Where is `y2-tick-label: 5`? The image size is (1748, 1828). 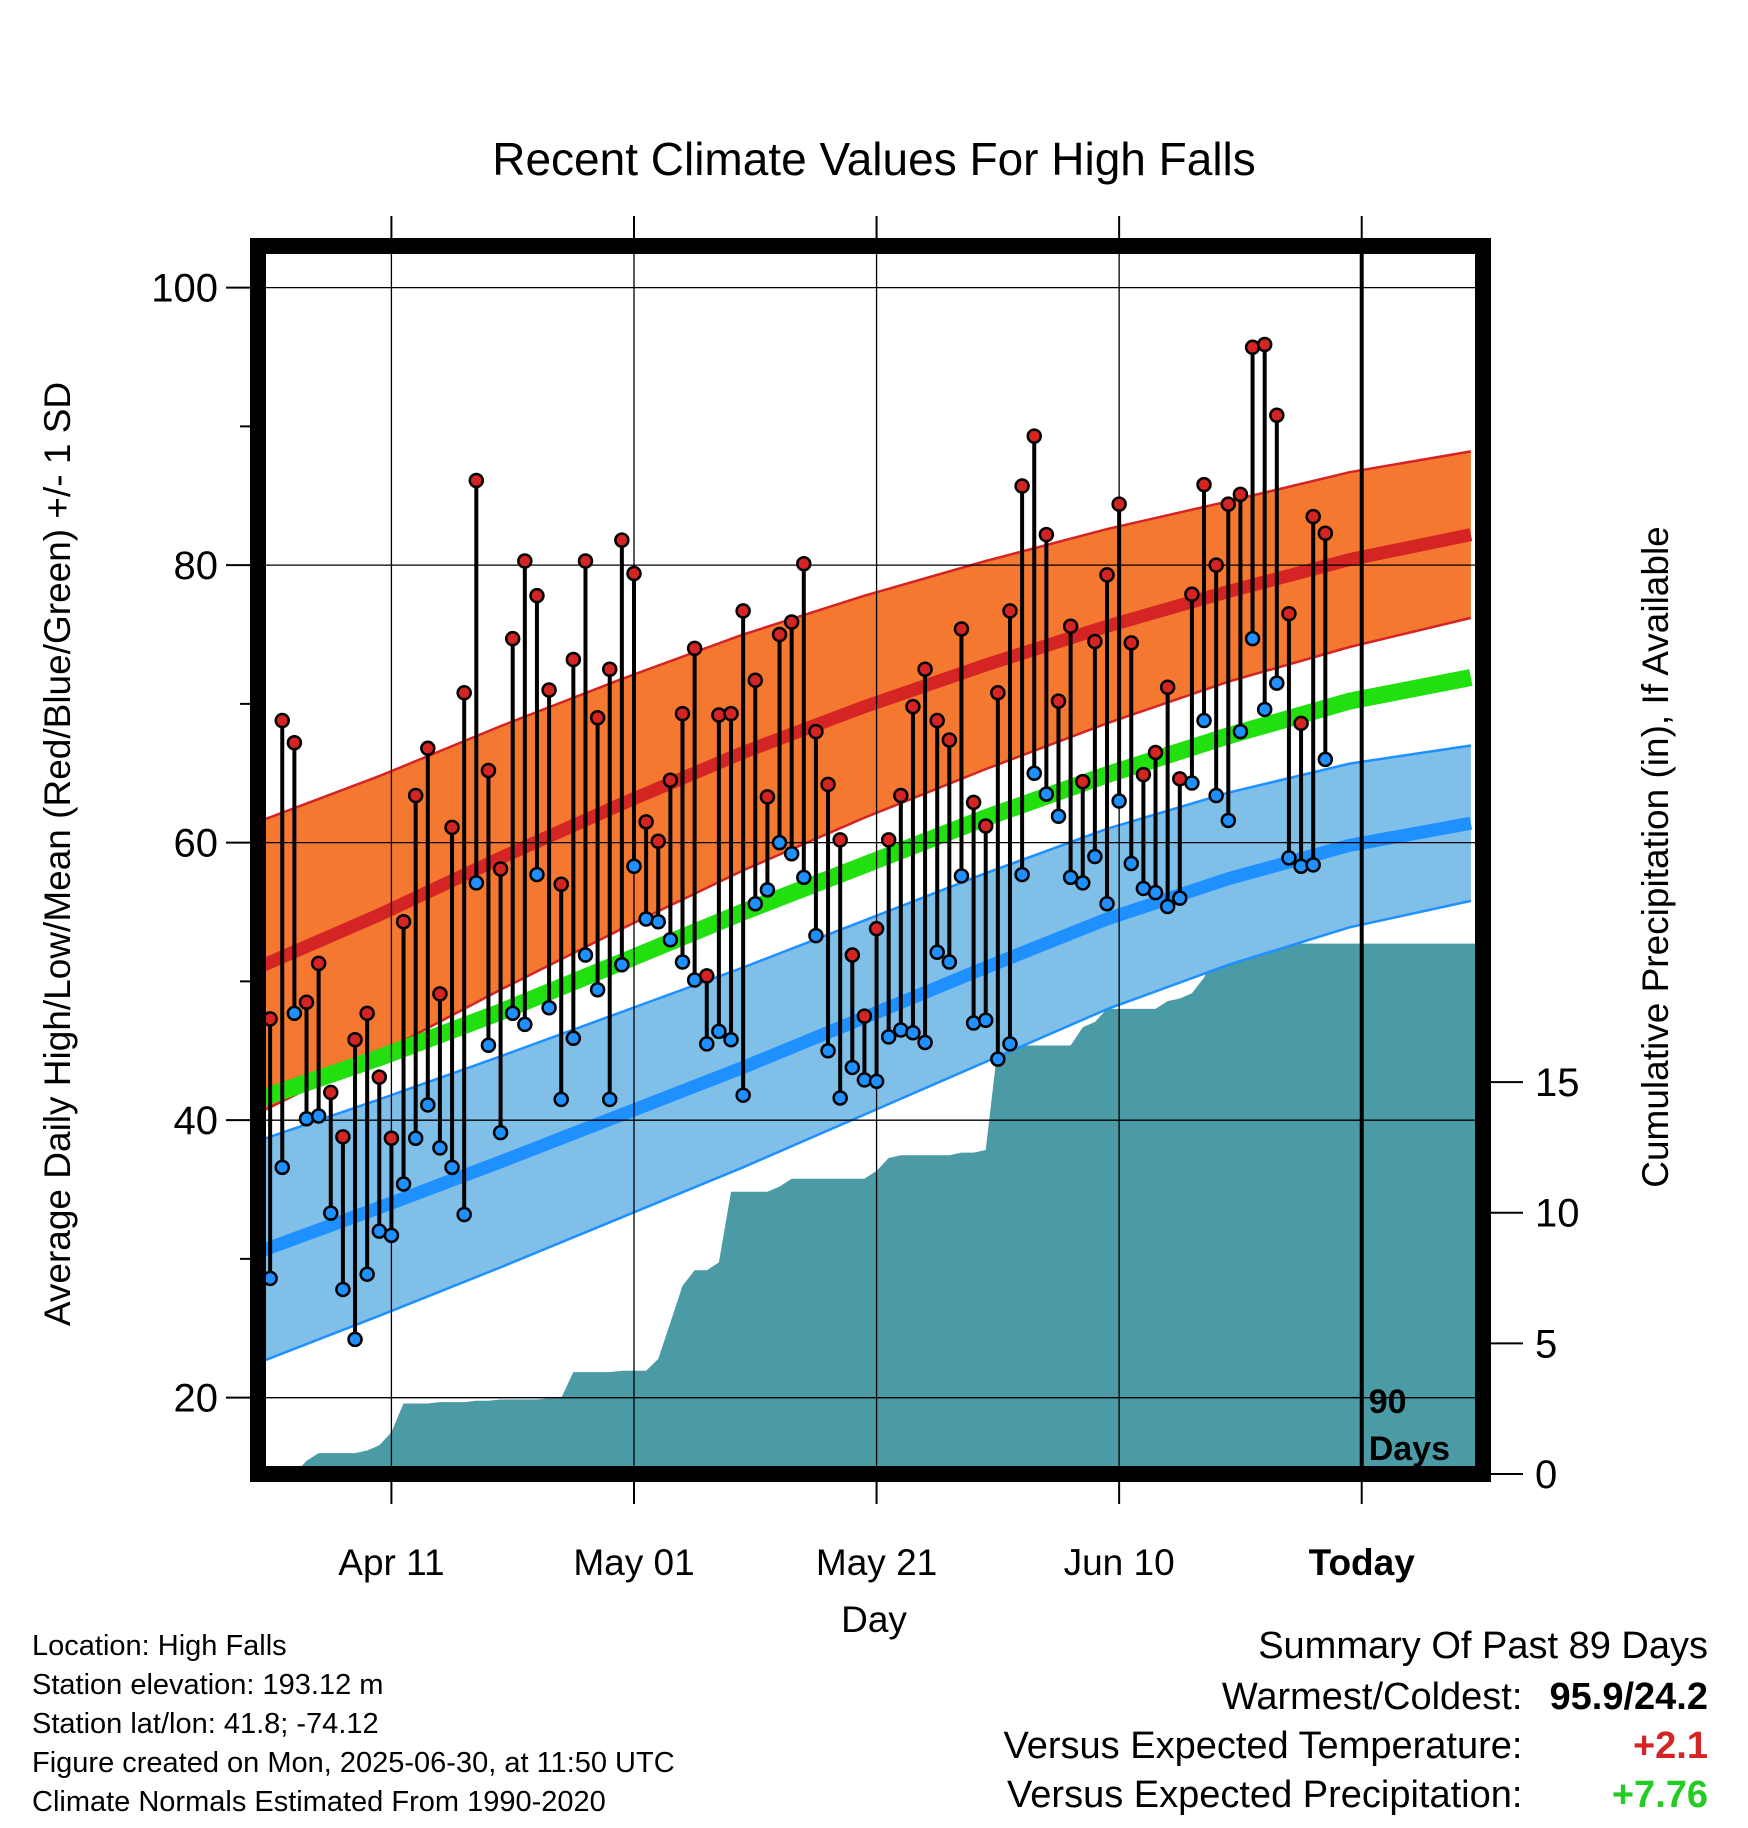 y2-tick-label: 5 is located at coordinates (1546, 1344).